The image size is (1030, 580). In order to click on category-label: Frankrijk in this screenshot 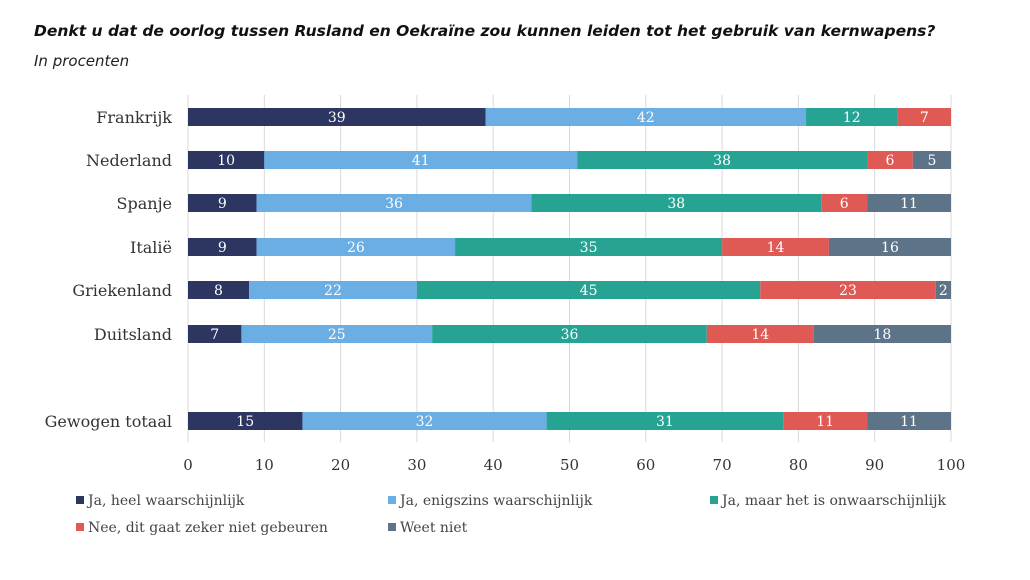, I will do `click(134, 117)`.